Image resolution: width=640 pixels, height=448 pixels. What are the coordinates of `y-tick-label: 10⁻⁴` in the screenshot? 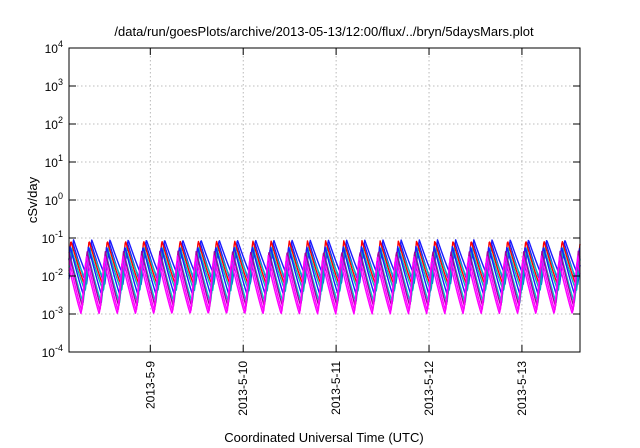 It's located at (52, 351).